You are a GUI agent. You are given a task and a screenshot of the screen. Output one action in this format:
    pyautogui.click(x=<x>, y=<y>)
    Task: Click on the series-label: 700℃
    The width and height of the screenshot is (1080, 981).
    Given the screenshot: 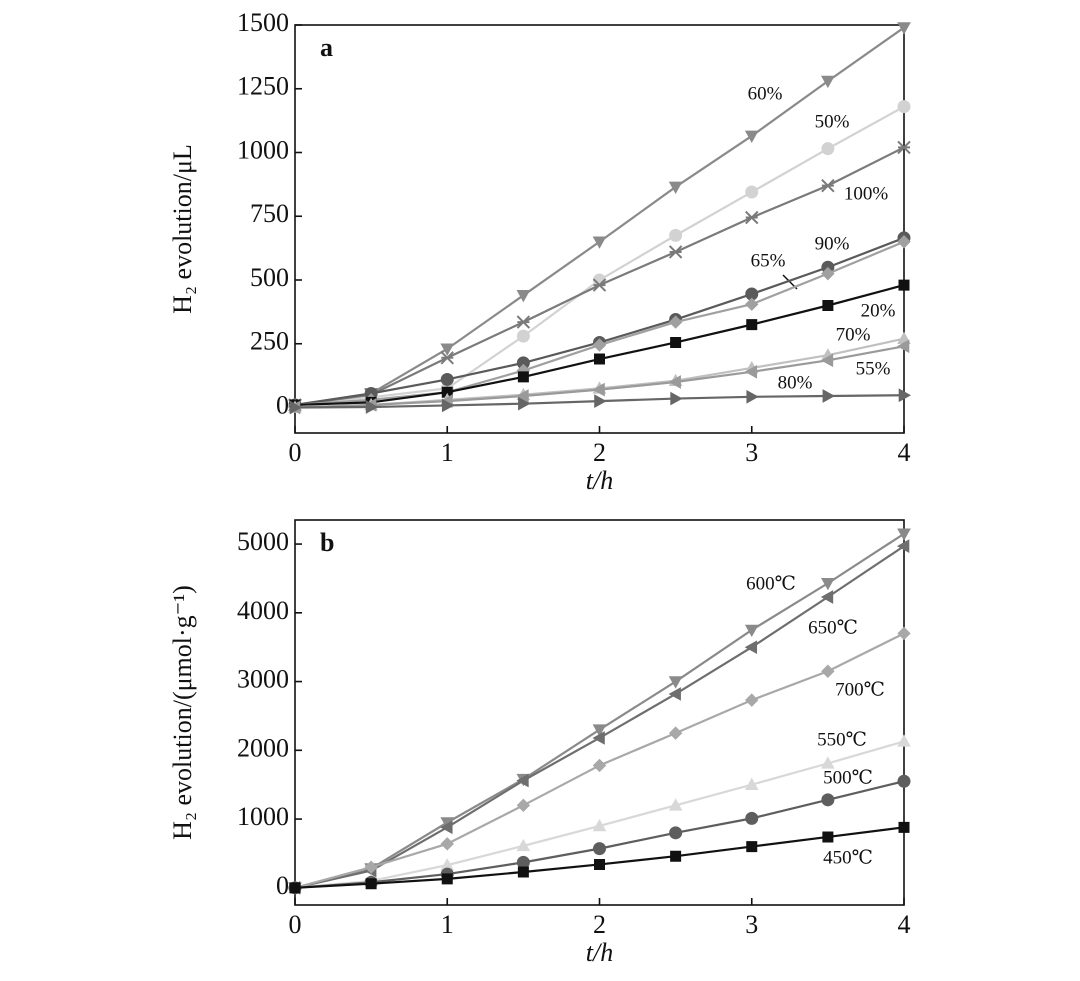 What is the action you would take?
    pyautogui.click(x=860, y=689)
    